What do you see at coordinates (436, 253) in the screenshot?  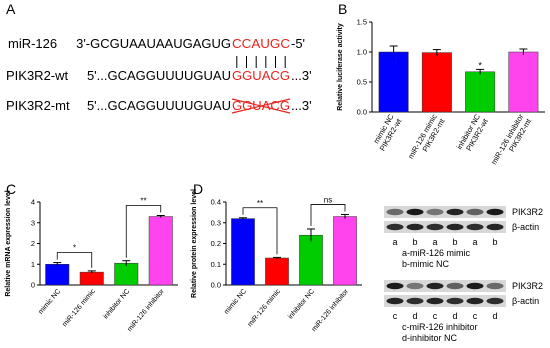 I see `blot-legend: a-miR-126 mimic` at bounding box center [436, 253].